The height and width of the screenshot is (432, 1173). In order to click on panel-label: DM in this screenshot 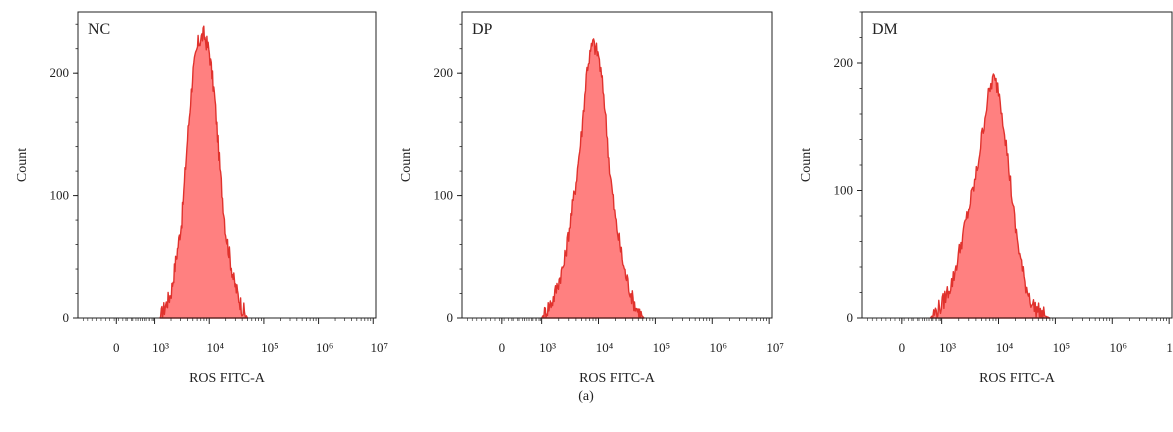, I will do `click(885, 29)`.